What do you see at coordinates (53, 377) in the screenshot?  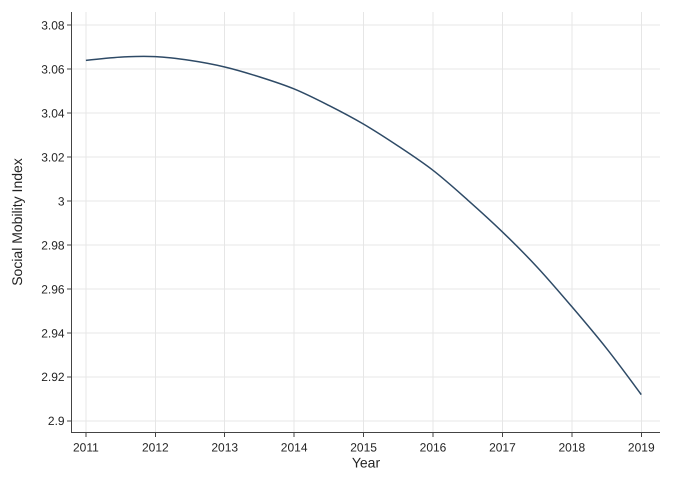 I see `y-tick-label: 2.92` at bounding box center [53, 377].